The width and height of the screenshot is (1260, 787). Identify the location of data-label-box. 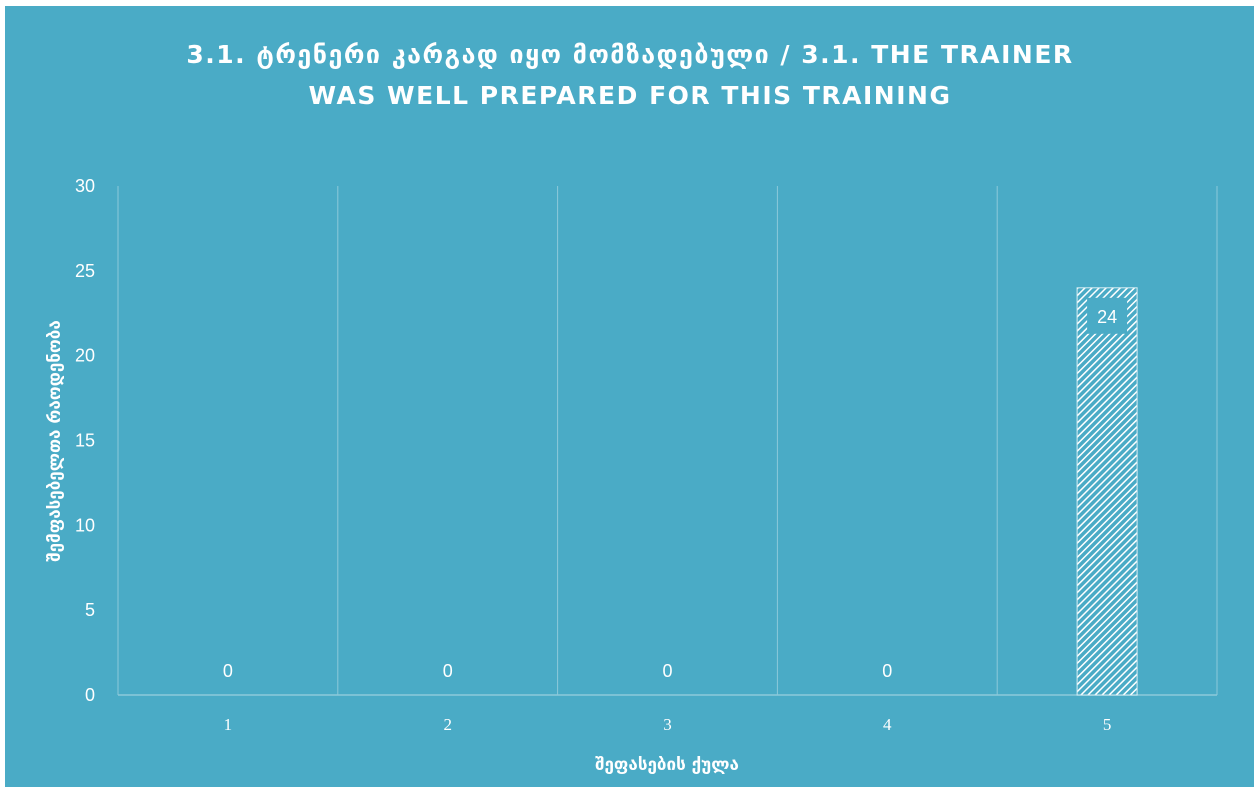
(1107, 315).